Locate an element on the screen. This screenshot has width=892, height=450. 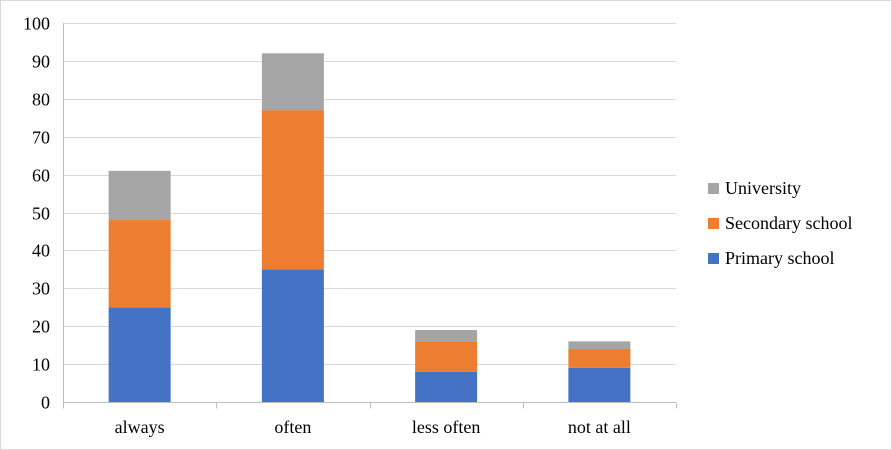
legend-swatch-primary-school is located at coordinates (713, 258).